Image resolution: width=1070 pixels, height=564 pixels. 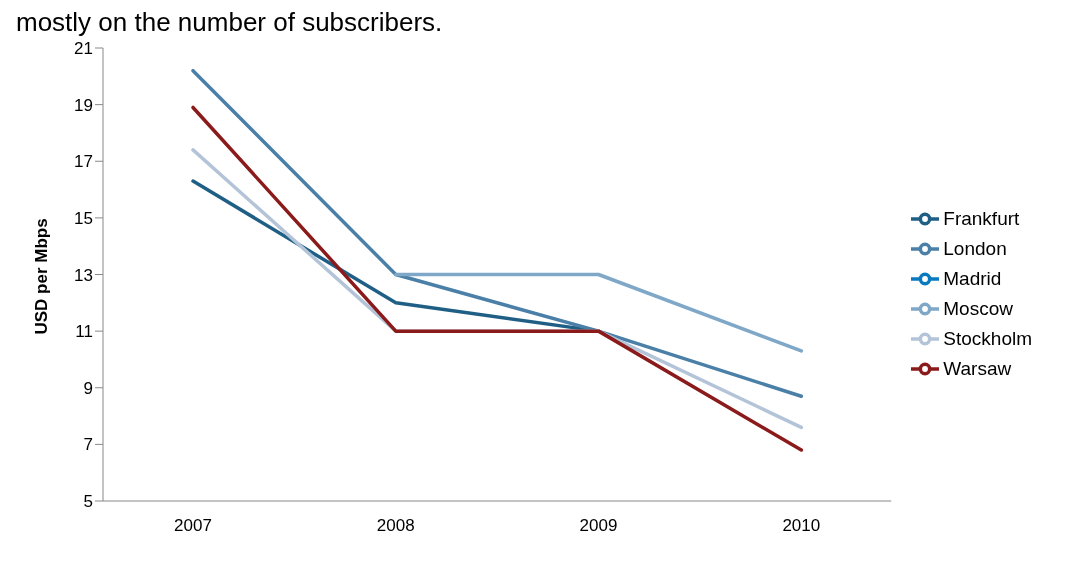 I want to click on y-tick-label: 15, so click(x=83, y=218).